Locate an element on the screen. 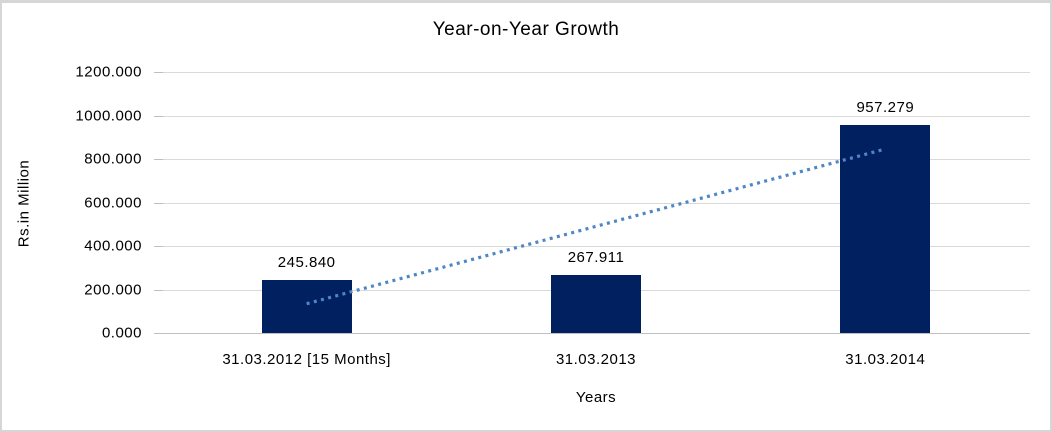 This screenshot has width=1052, height=432. bar-31.03.2014 is located at coordinates (885, 228).